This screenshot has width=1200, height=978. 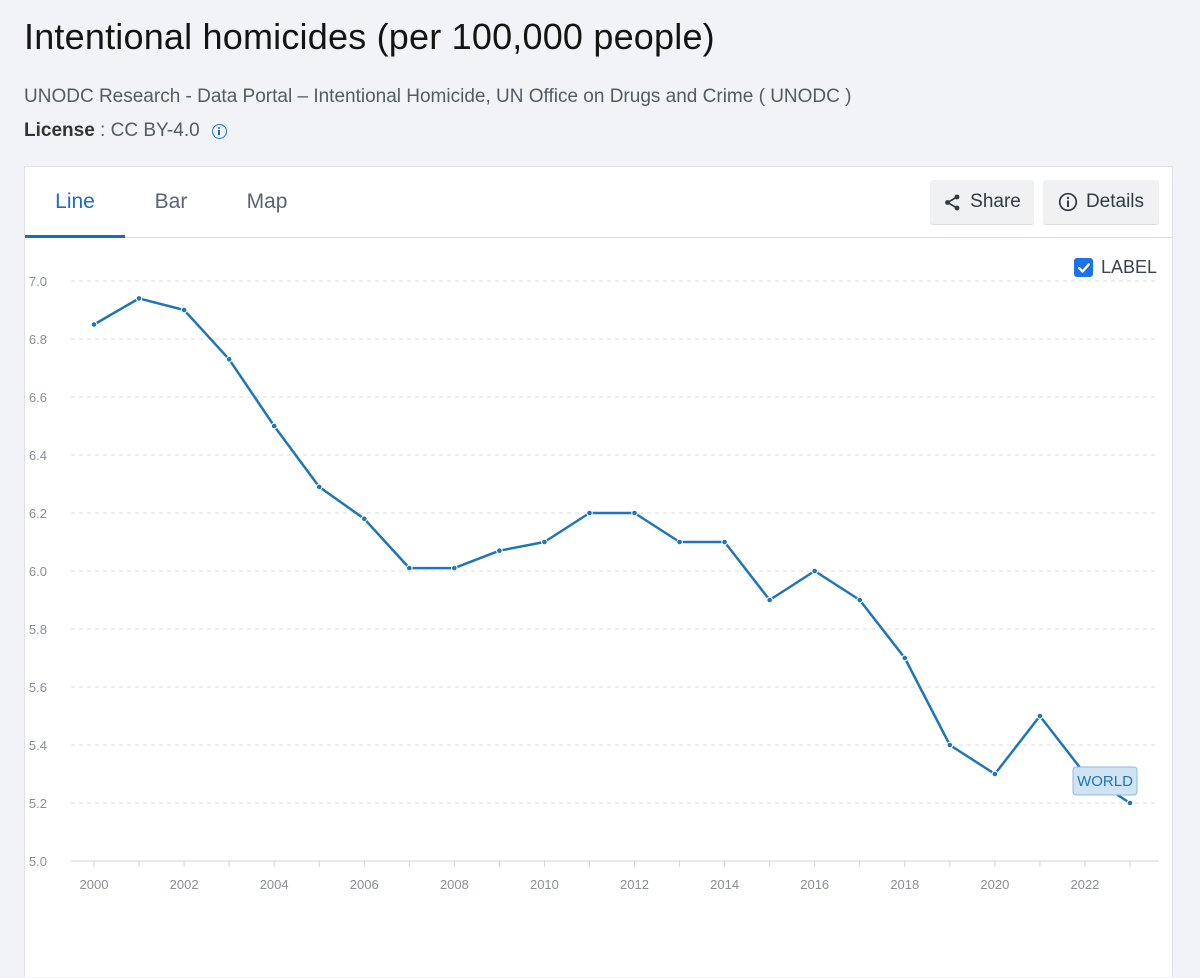 I want to click on x-tick-label: 2008, so click(x=454, y=884).